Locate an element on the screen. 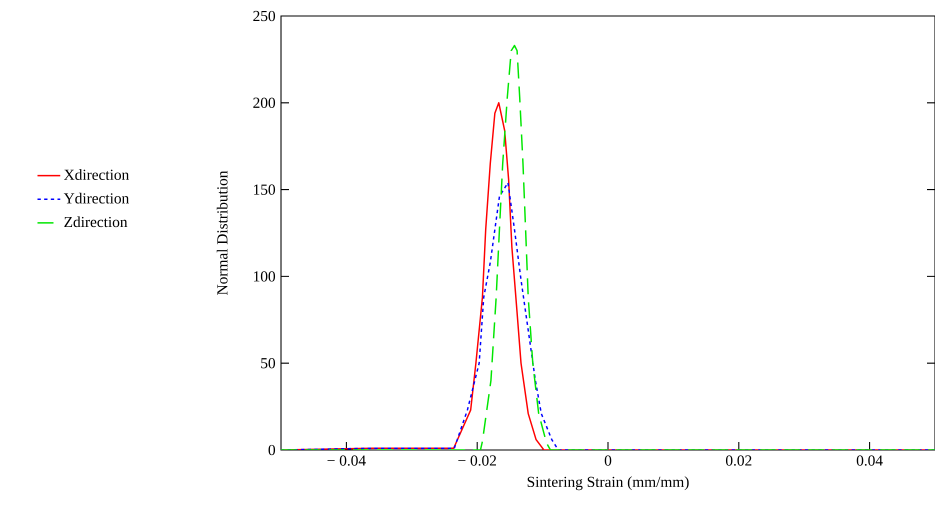 This screenshot has height=506, width=935. y-axis-title: Normal Distribution is located at coordinates (222, 232).